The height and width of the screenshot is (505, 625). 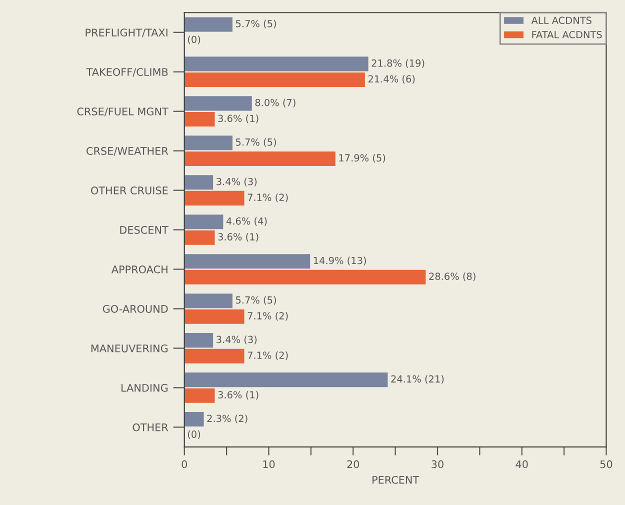 I want to click on data-label: 2.3% (2), so click(x=227, y=419).